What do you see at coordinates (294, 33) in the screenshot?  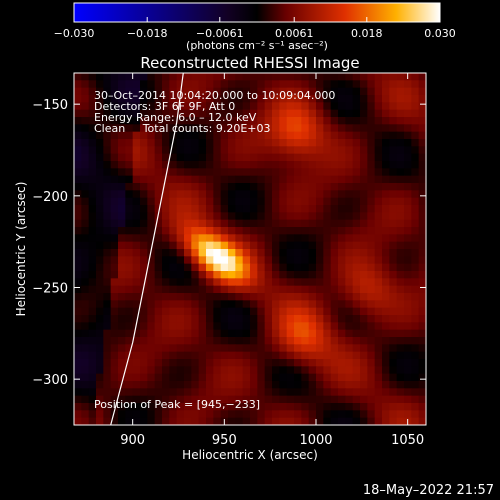 I see `colorbar-tick-label: 0.0061` at bounding box center [294, 33].